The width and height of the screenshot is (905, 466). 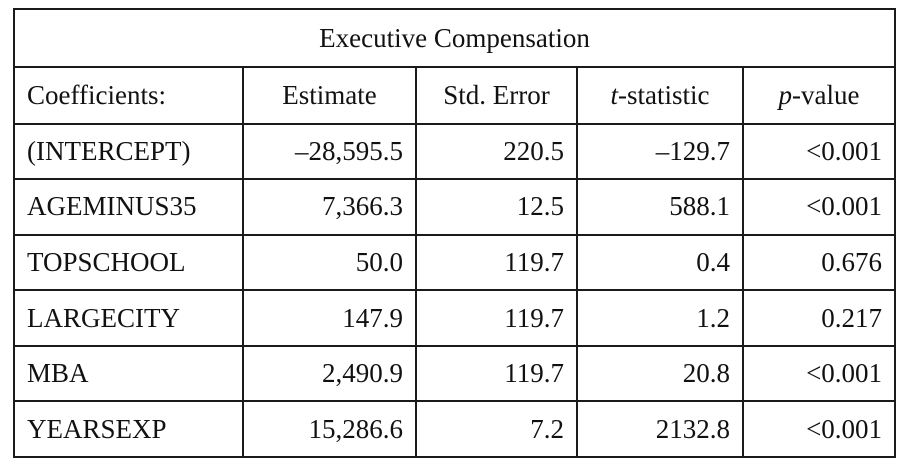 I want to click on header-p-suffix: -value, so click(x=826, y=94).